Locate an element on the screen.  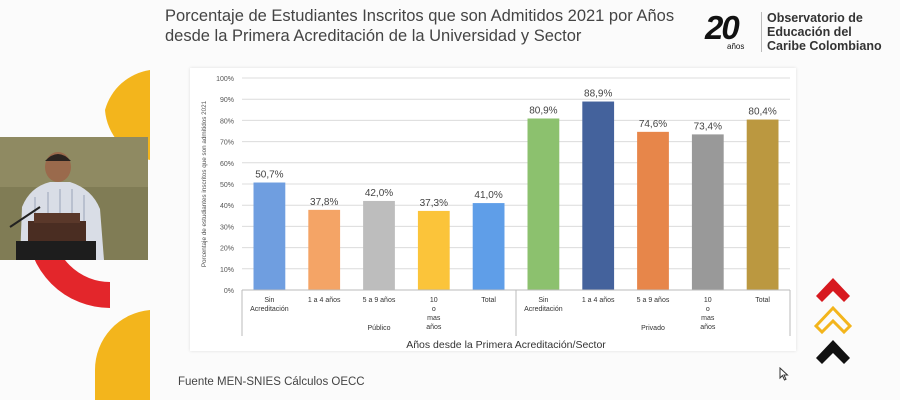
logo-line-3: Caribe Colombiano is located at coordinates (824, 46).